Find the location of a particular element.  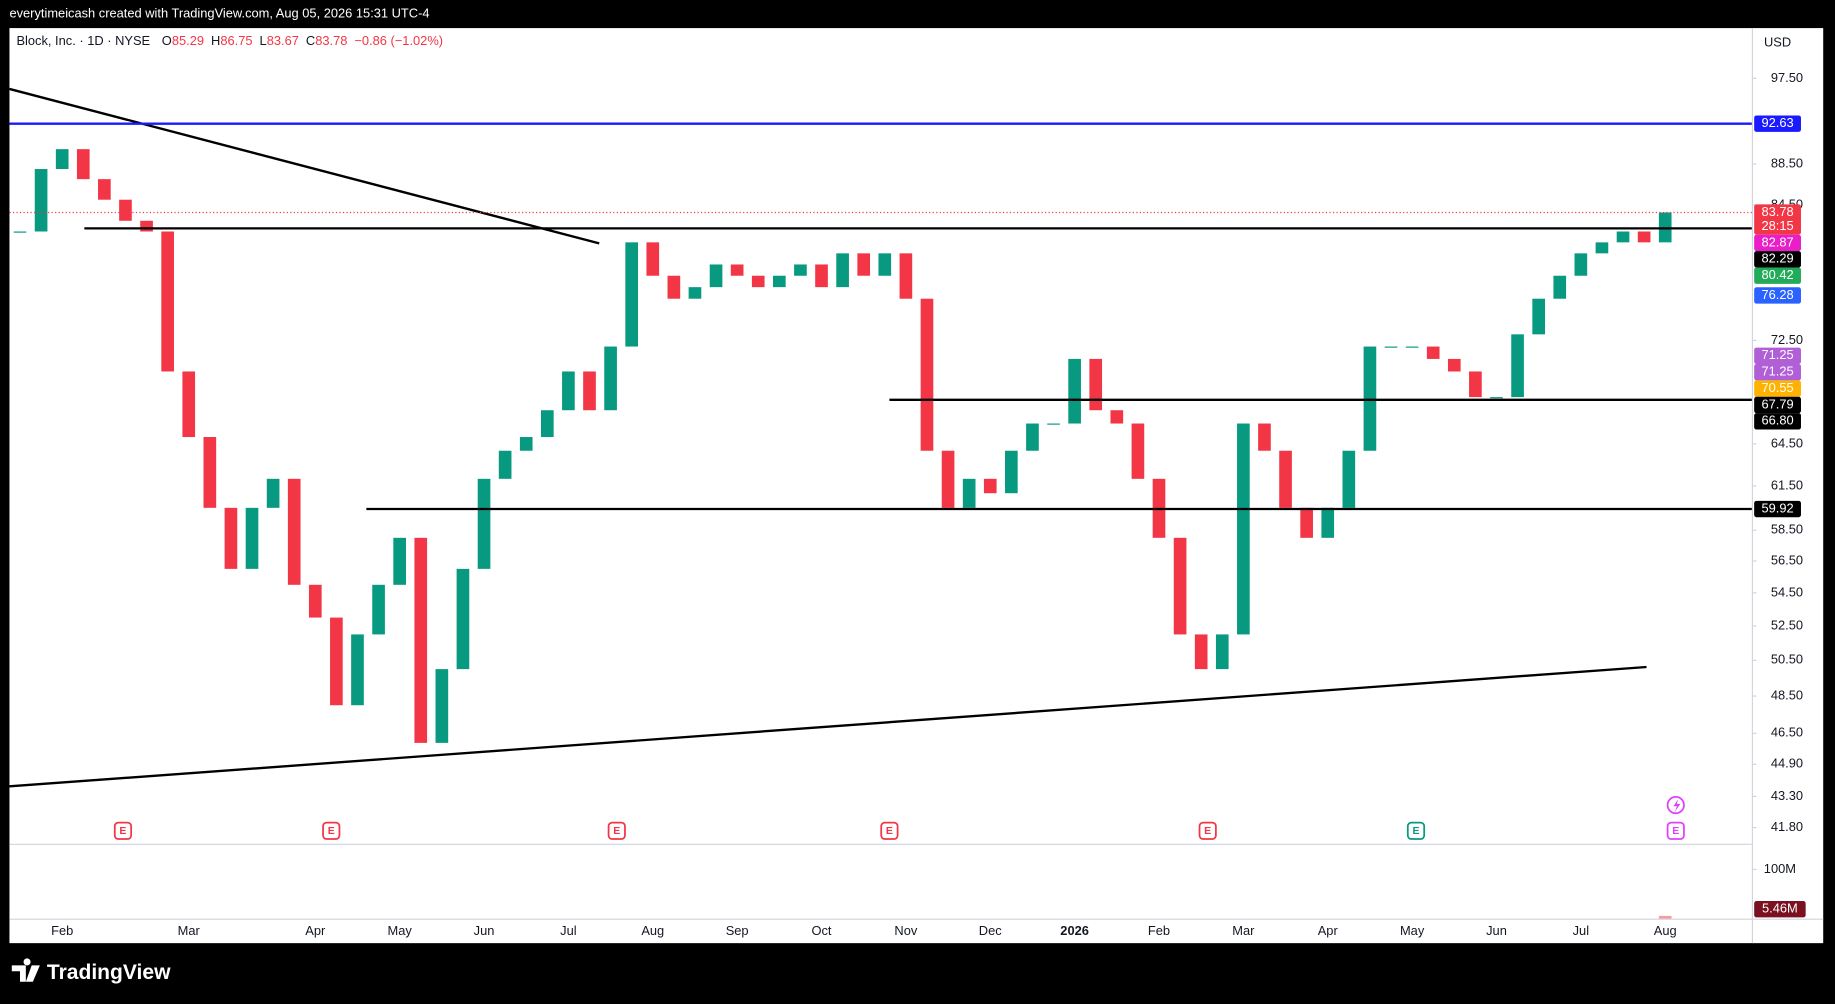

legend-item: L is located at coordinates (263, 41).